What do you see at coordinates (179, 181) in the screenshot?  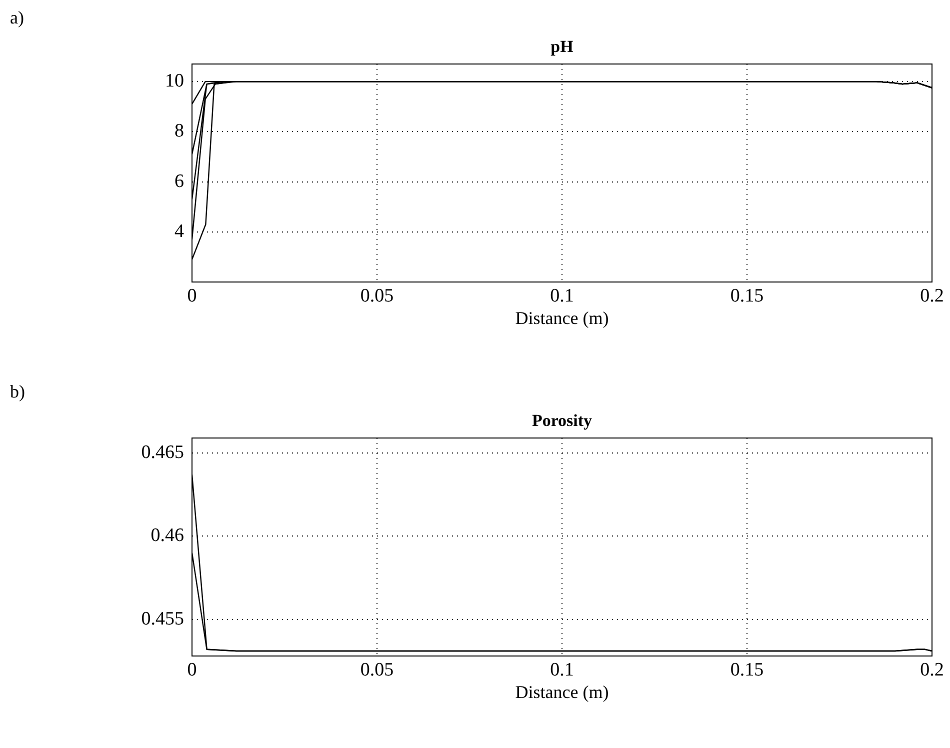 I see `y-tick-label: 6` at bounding box center [179, 181].